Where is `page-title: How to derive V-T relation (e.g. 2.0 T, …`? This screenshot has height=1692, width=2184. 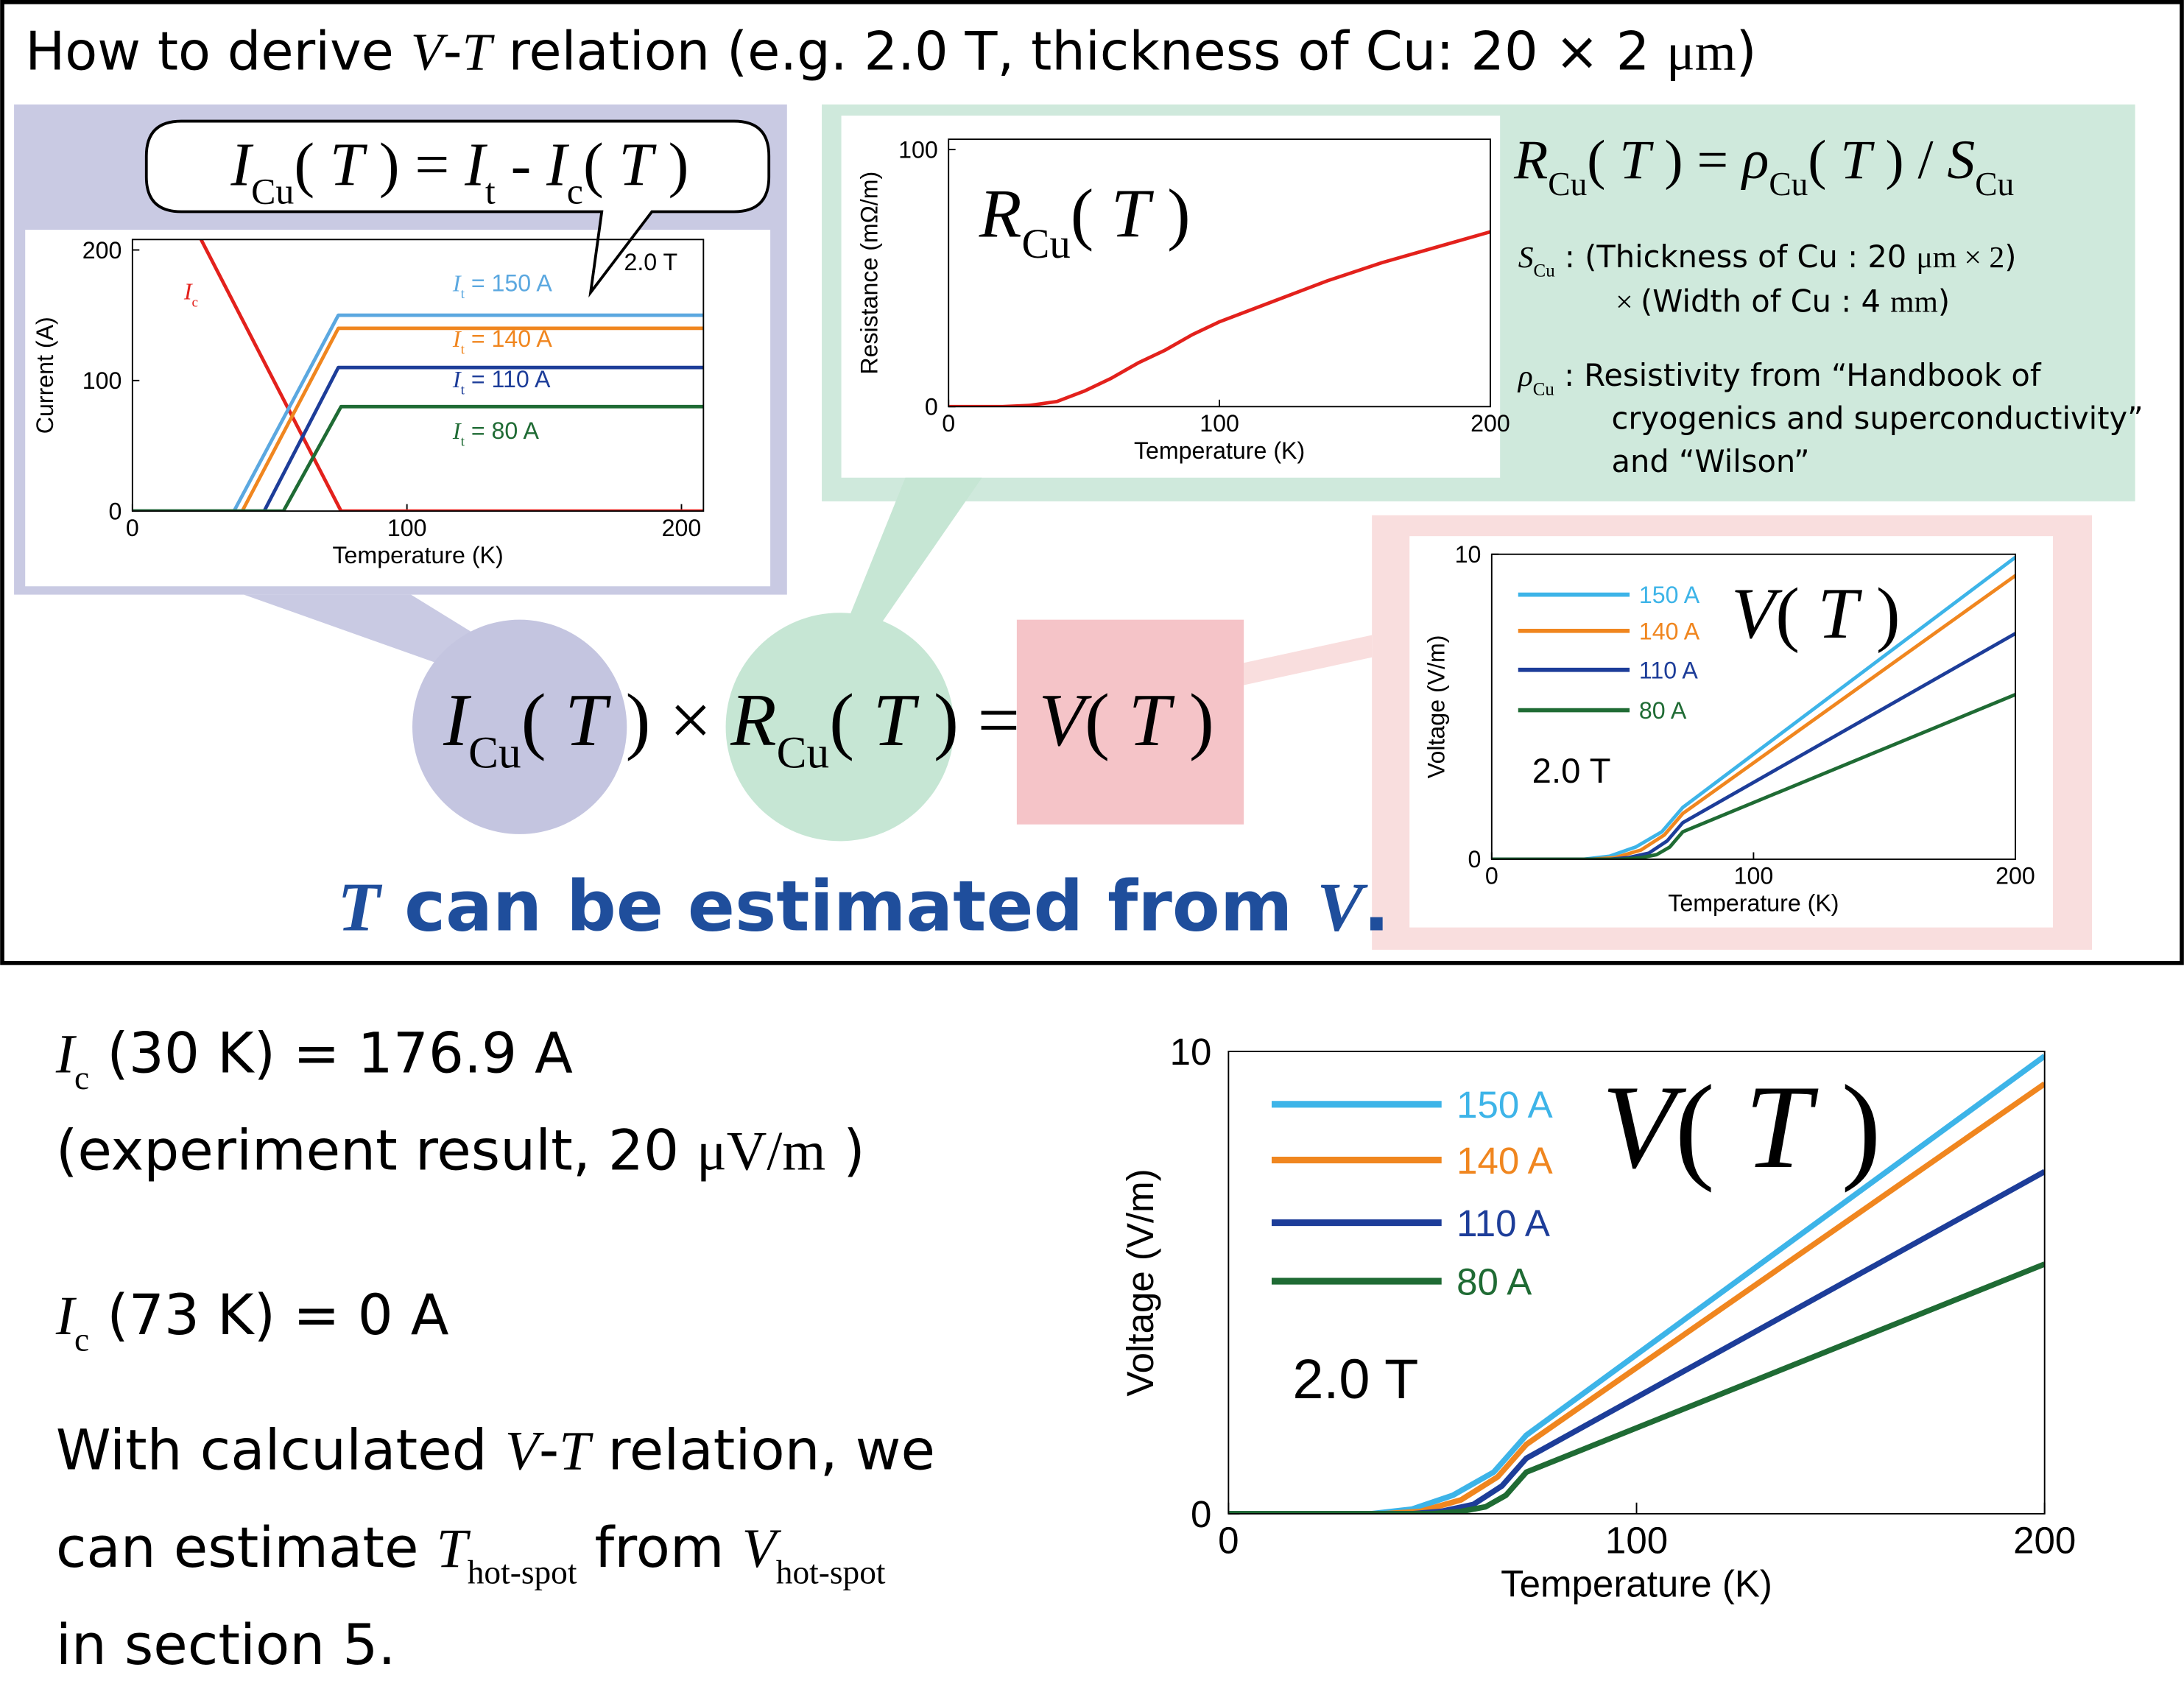
page-title: How to derive V-T relation (e.g. 2.0 T, … is located at coordinates (891, 52).